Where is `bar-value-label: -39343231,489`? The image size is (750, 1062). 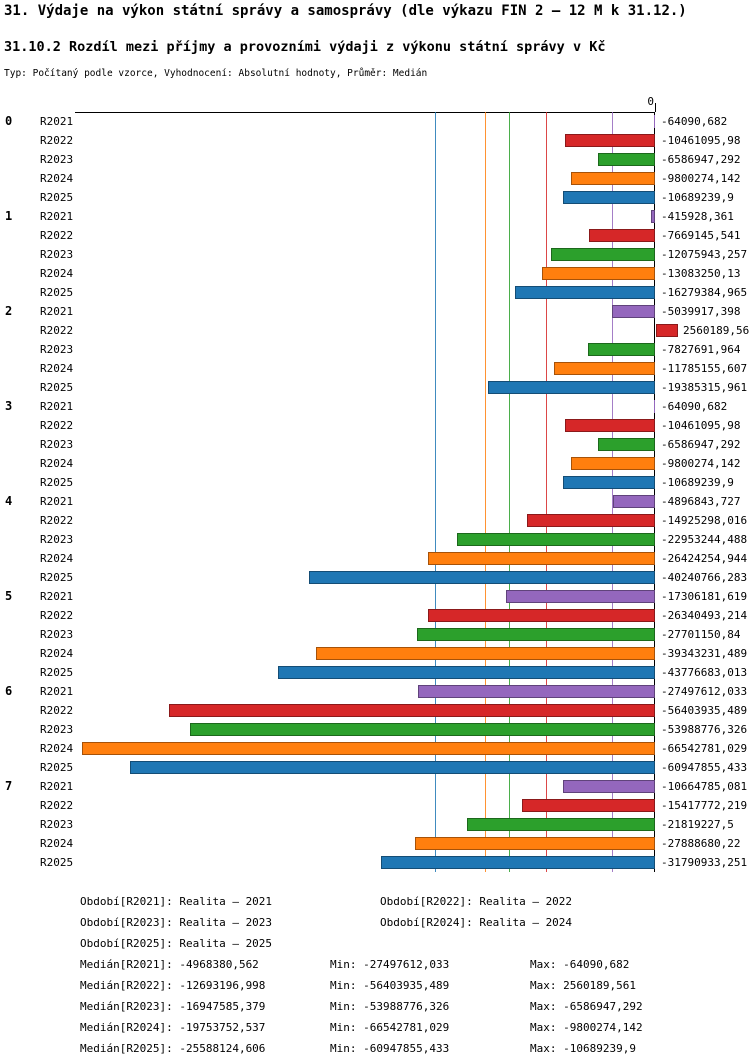 bar-value-label: -39343231,489 is located at coordinates (704, 653).